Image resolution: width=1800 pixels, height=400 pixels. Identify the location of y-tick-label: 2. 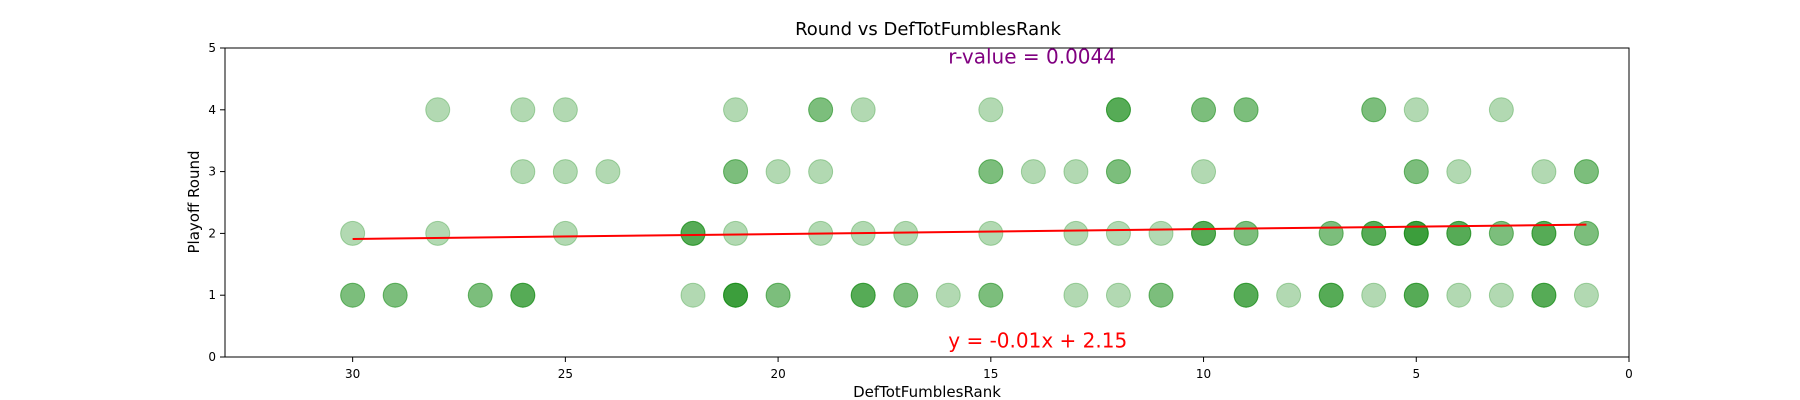
(212, 233).